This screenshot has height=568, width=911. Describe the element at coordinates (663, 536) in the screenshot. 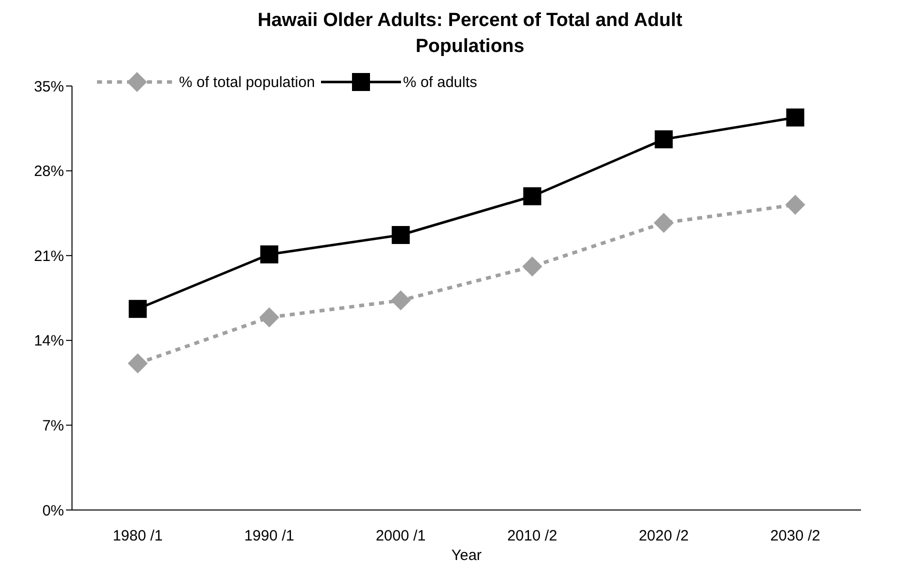

I see `x-tick-label: 2020 /2` at that location.